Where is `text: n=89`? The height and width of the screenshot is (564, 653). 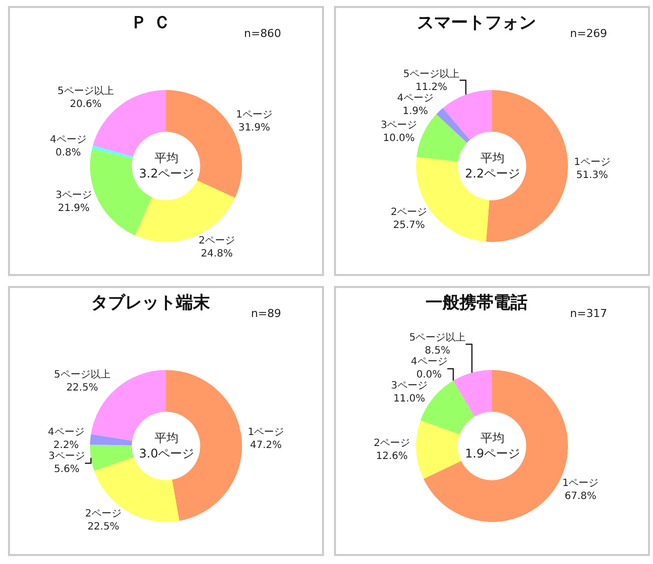
text: n=89 is located at coordinates (266, 313).